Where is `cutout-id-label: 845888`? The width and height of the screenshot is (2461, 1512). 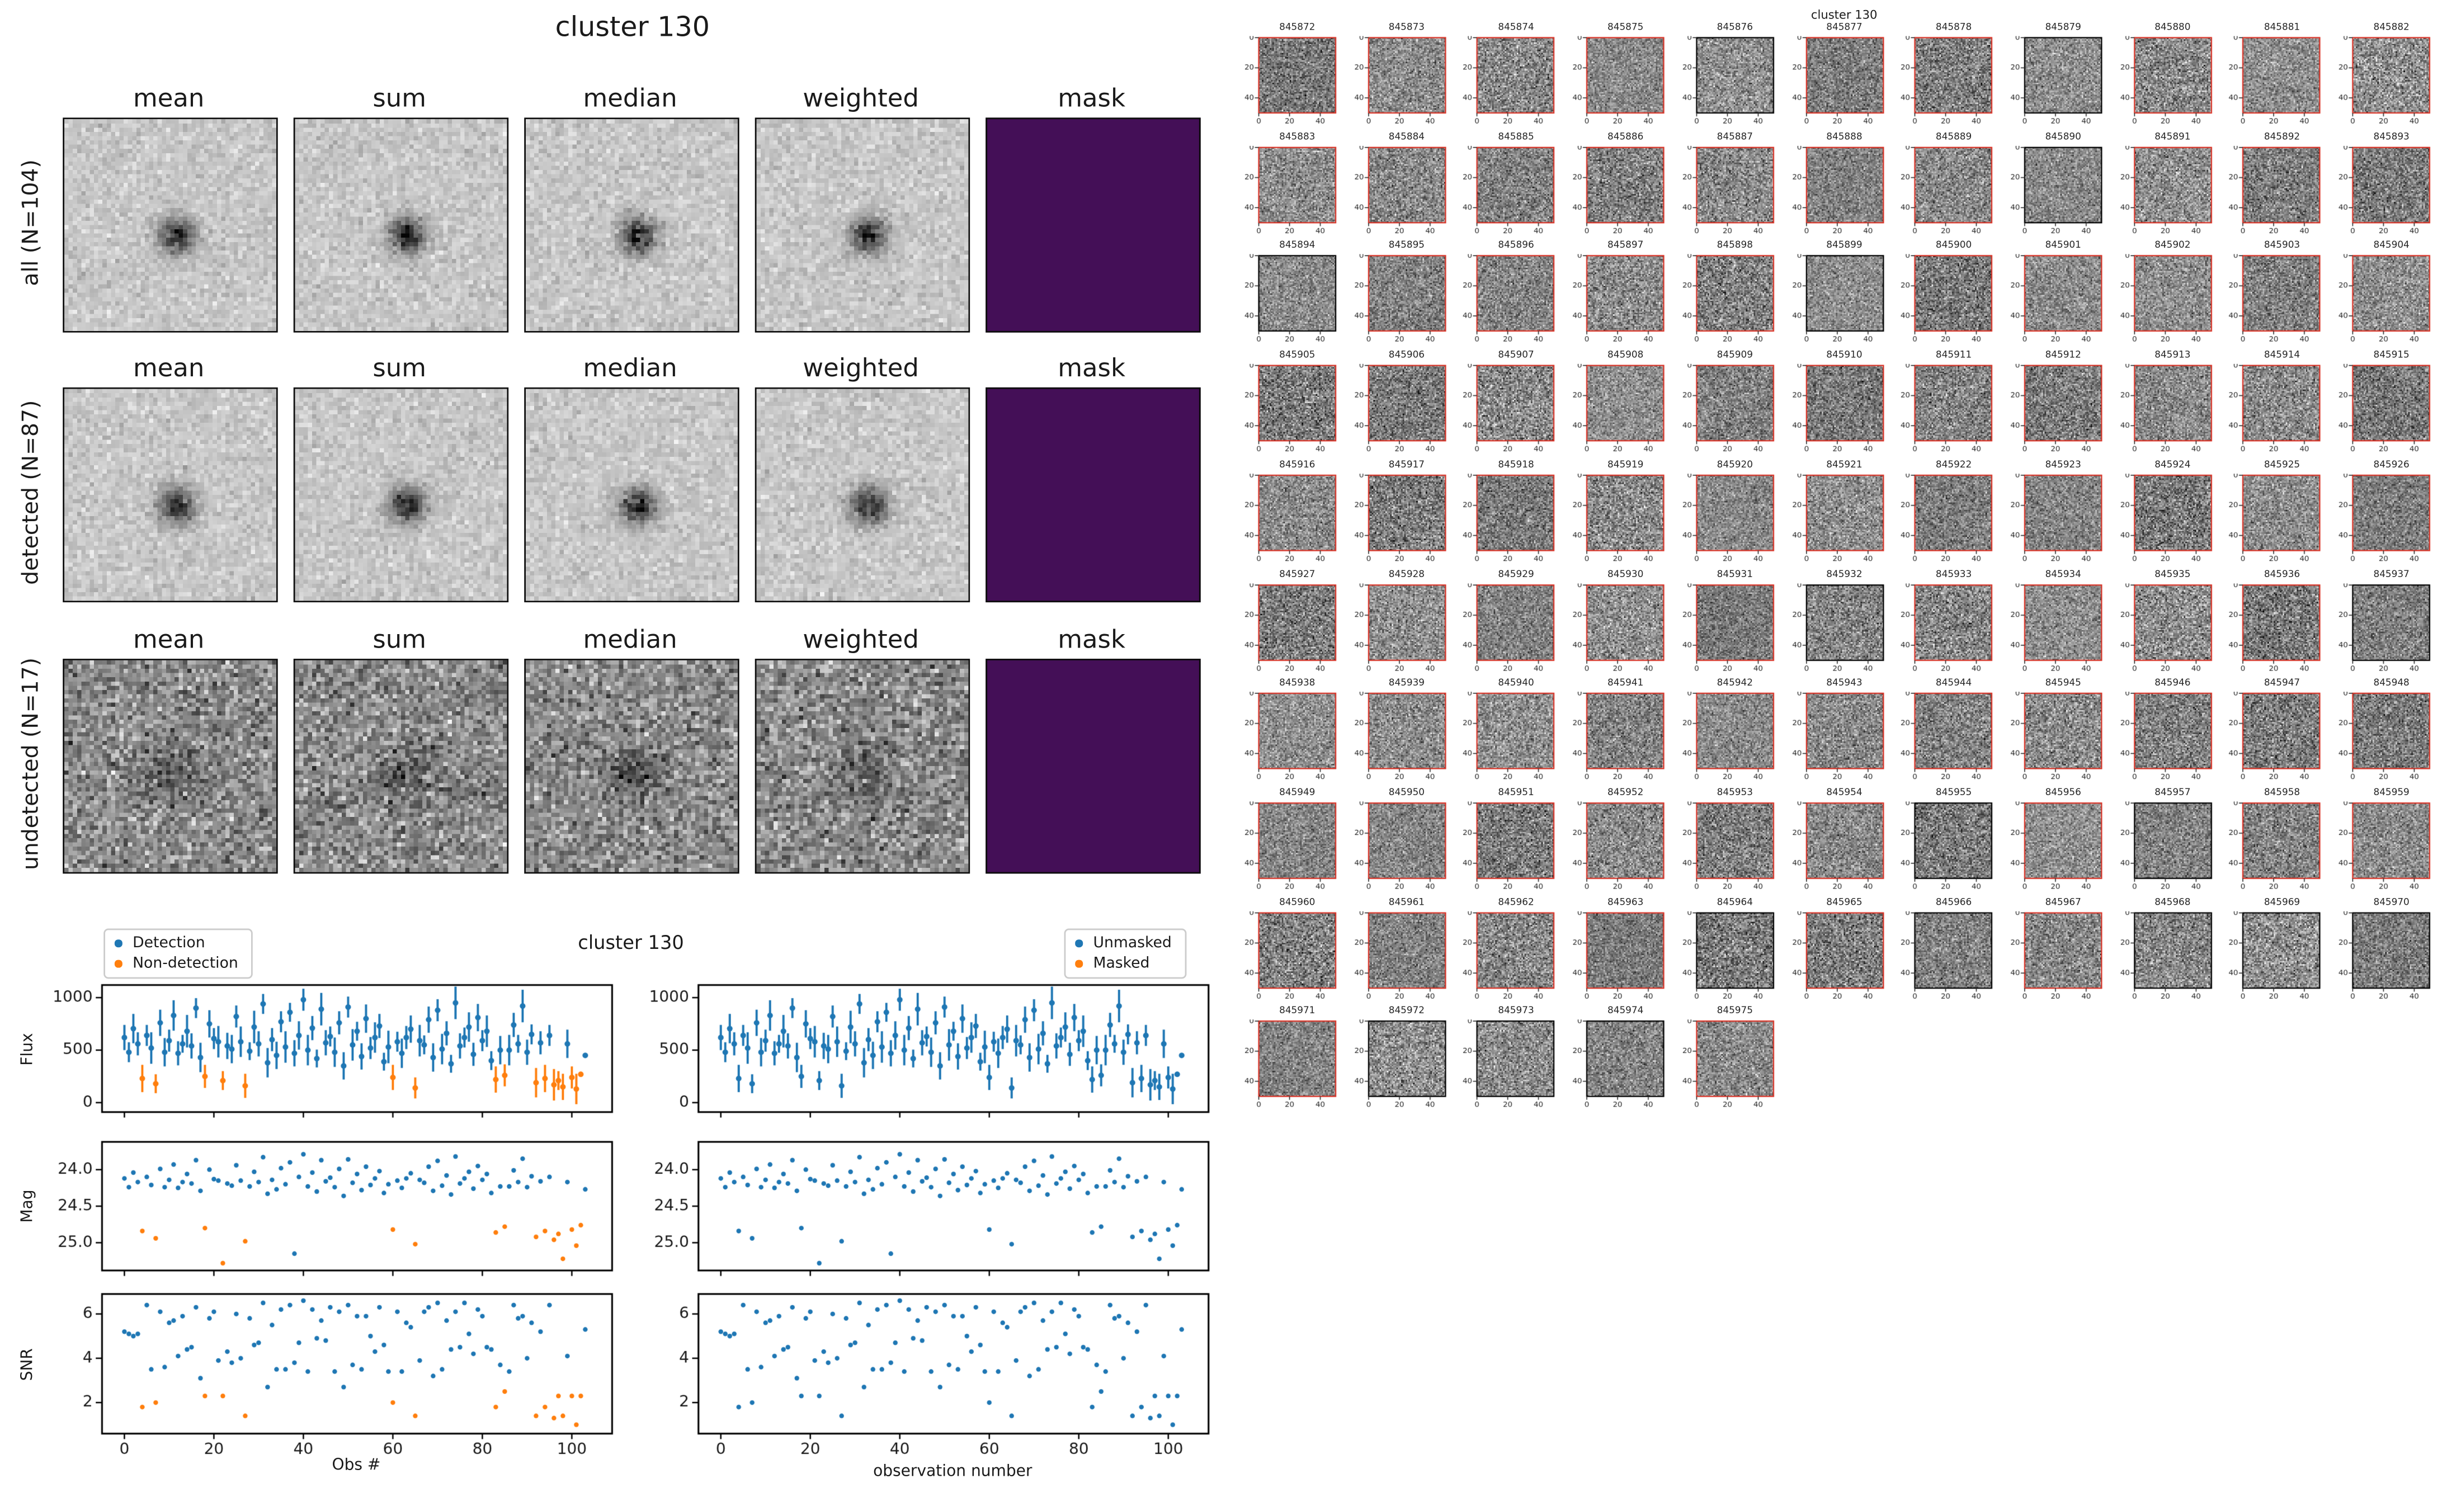 cutout-id-label: 845888 is located at coordinates (1844, 137).